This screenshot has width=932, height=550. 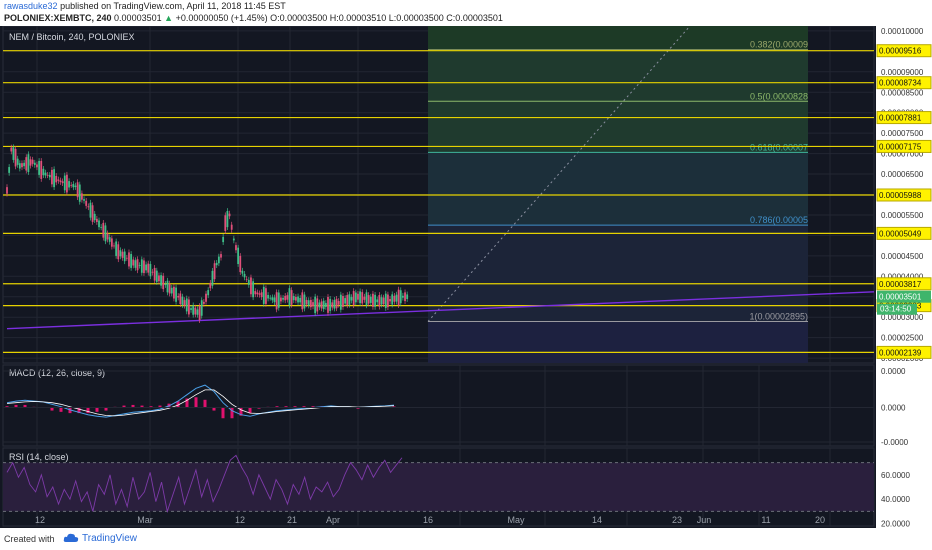 I want to click on y-tick-label: 0.00008500, so click(x=902, y=92).